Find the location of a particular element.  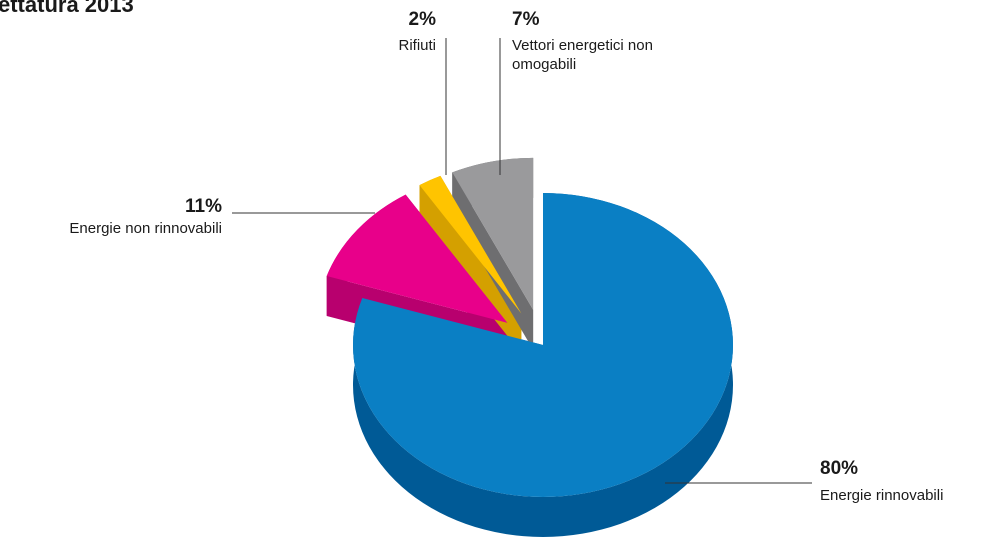

category-label: Rifiuti is located at coordinates (417, 45).